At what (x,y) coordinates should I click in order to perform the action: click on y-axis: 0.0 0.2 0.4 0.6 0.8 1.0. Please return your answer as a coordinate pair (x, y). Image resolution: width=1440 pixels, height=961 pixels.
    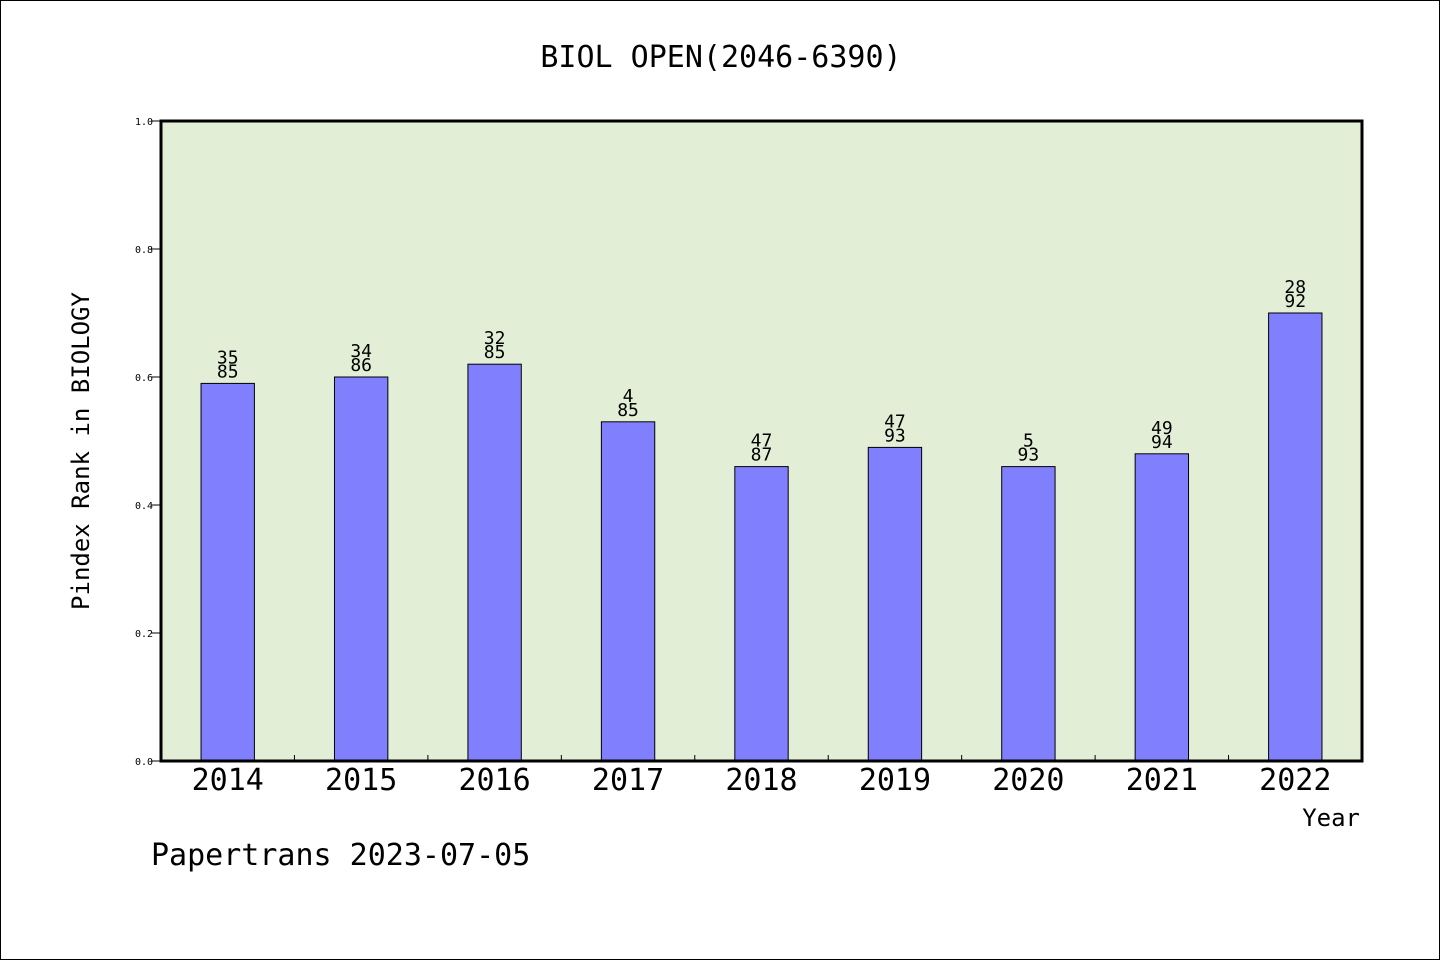
    Looking at the image, I should click on (148, 442).